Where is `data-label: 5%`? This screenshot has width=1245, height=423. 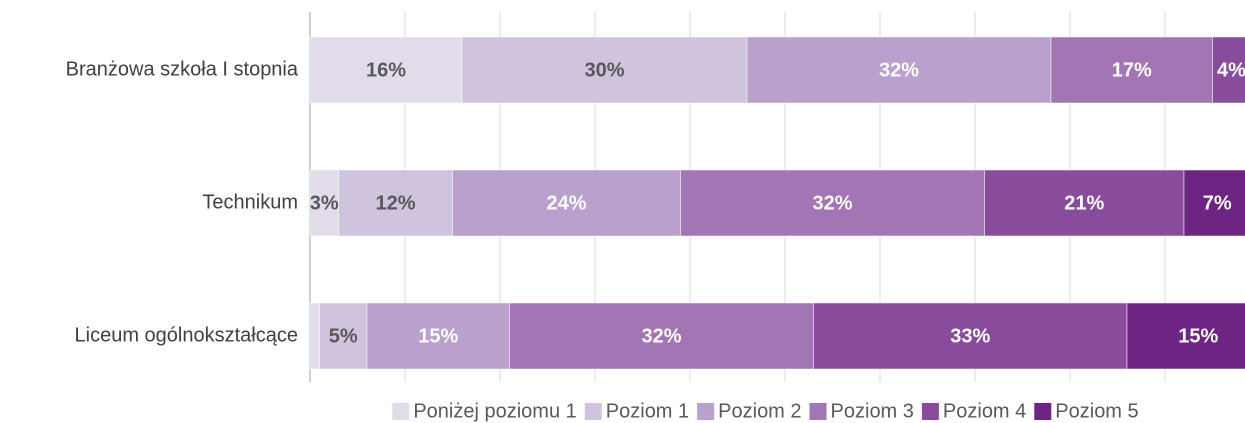
data-label: 5% is located at coordinates (343, 336).